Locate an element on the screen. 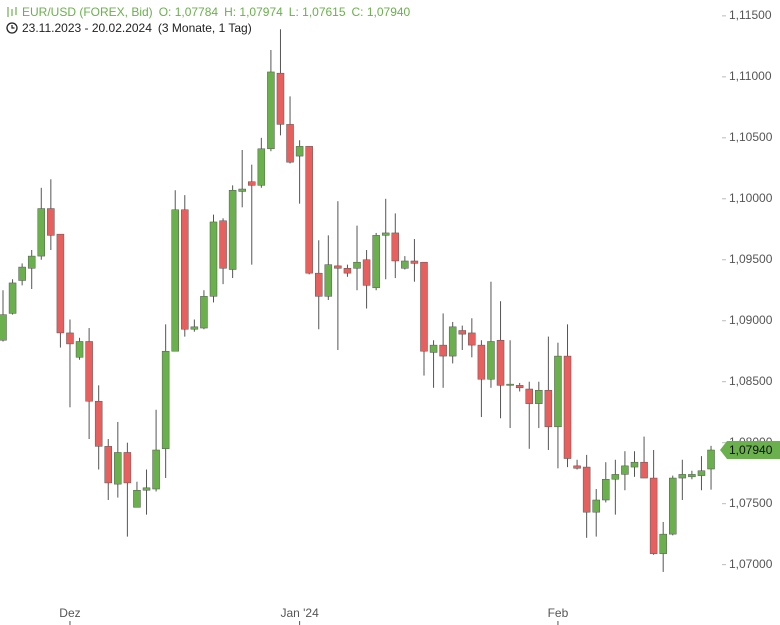 The height and width of the screenshot is (625, 780). period: (3 Monate, 1 Tag) is located at coordinates (204, 28).